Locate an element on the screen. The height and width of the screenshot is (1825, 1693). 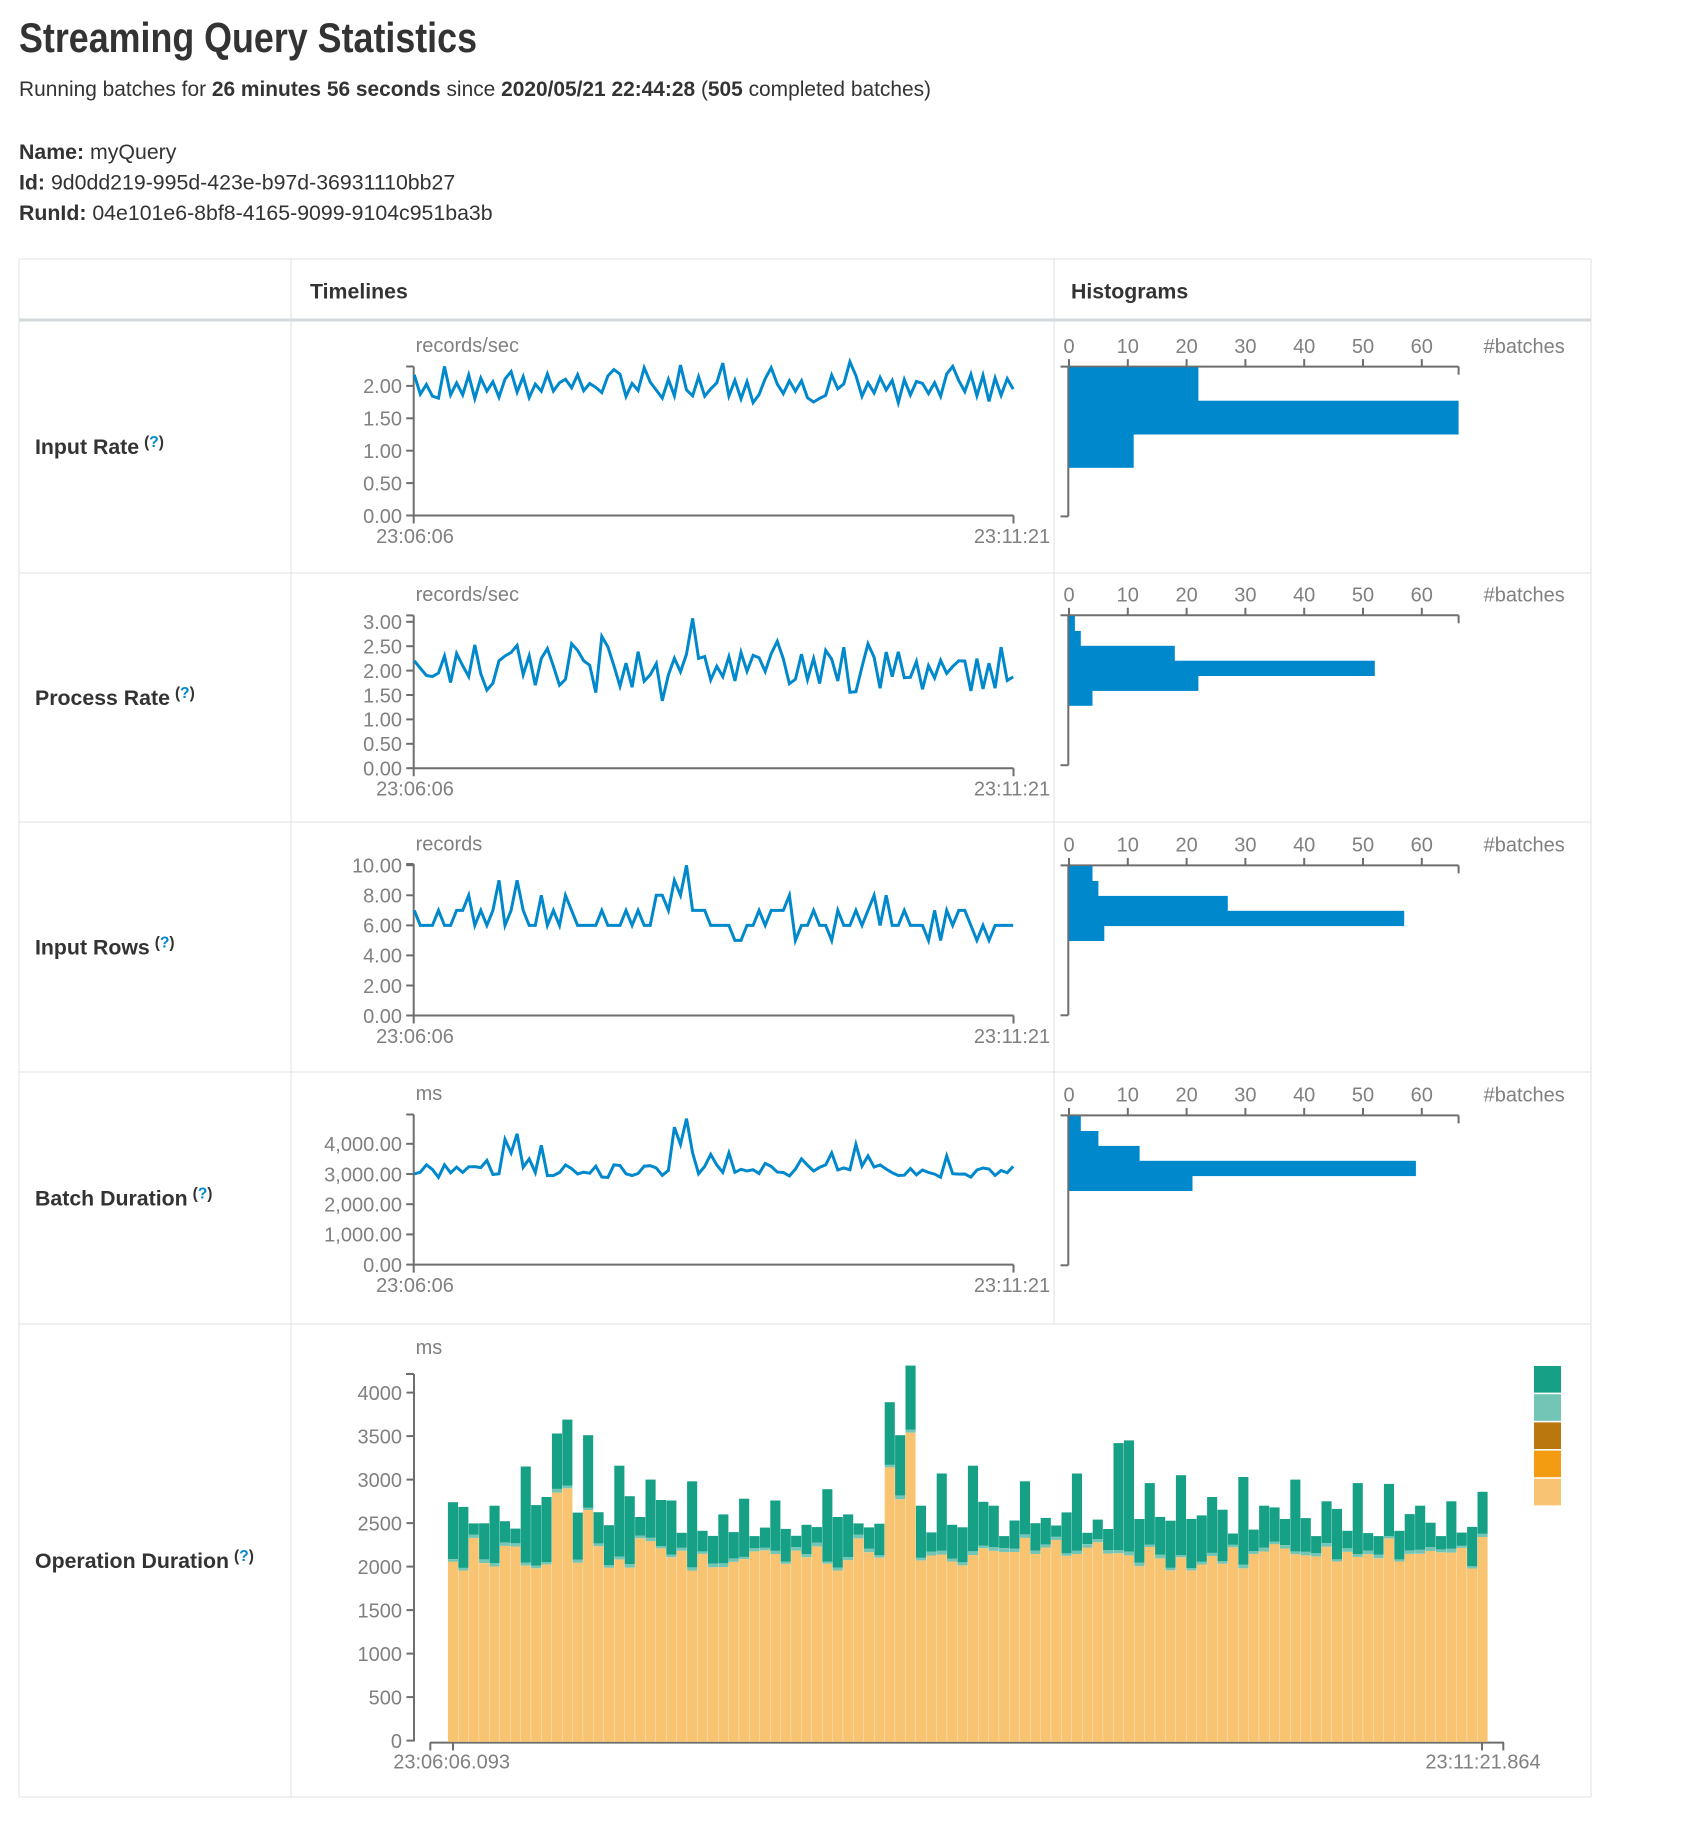
svg-text: Timelines is located at coordinates (359, 292).